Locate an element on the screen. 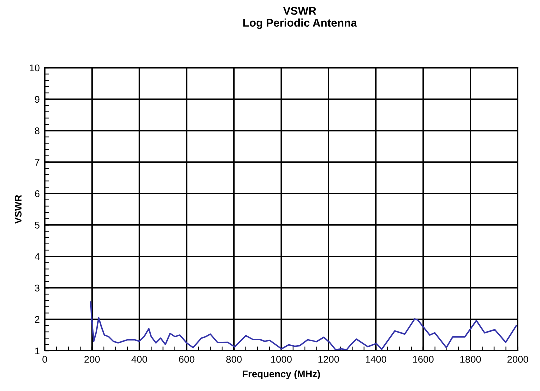 Image resolution: width=540 pixels, height=391 pixels. x-tick-label: 1400 is located at coordinates (376, 359).